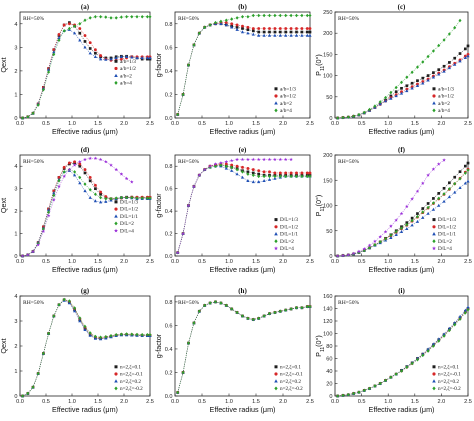  I want to click on x-tick-label: 2.5, so click(150, 124).